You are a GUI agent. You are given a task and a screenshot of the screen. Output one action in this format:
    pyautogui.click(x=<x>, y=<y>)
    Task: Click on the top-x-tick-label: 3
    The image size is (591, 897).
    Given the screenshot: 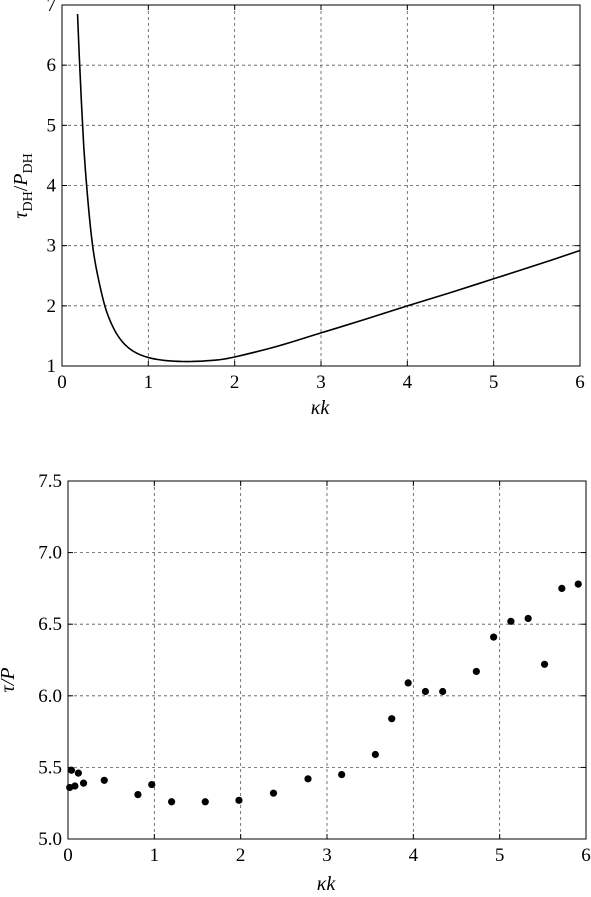 What is the action you would take?
    pyautogui.click(x=321, y=382)
    